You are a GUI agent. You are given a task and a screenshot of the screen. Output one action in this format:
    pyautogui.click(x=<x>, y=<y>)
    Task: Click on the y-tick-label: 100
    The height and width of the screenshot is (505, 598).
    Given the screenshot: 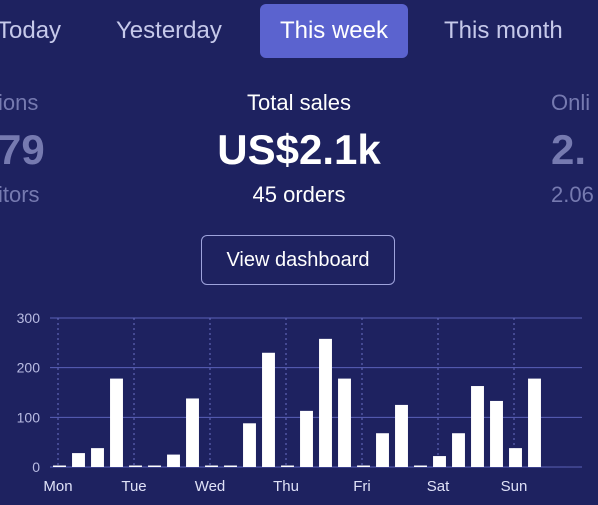 What is the action you would take?
    pyautogui.click(x=29, y=417)
    